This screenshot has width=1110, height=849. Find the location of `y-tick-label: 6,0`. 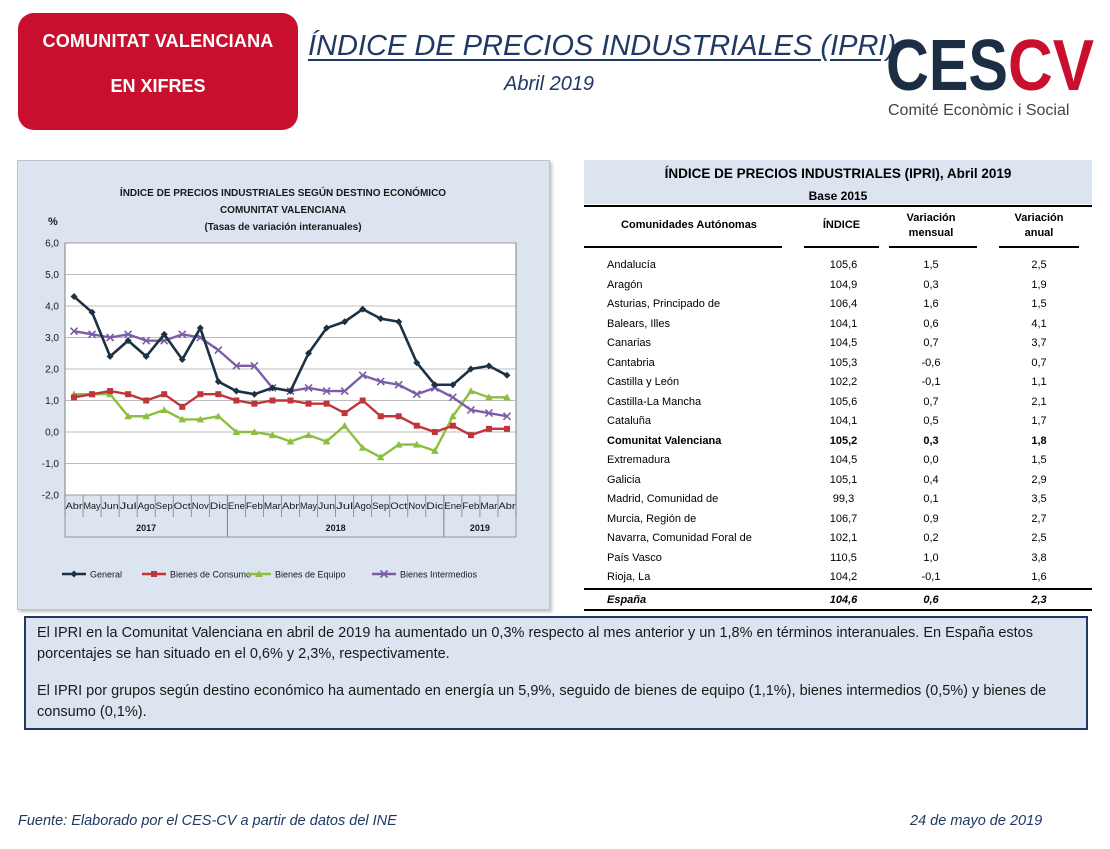

y-tick-label: 6,0 is located at coordinates (52, 244).